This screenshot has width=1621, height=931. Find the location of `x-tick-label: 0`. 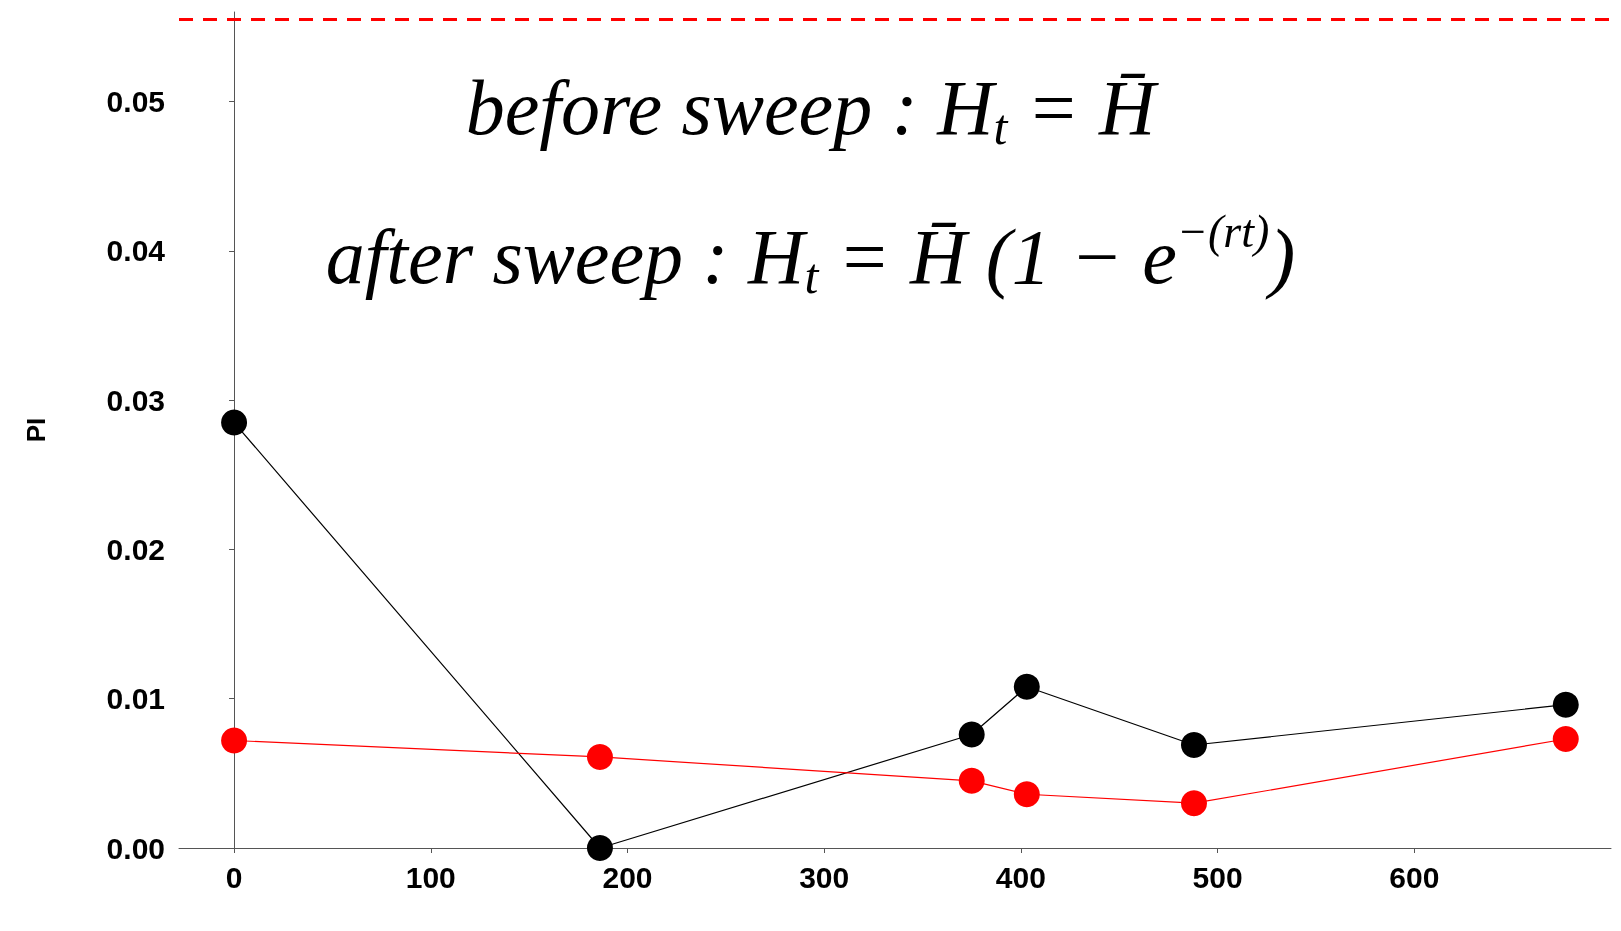

x-tick-label: 0 is located at coordinates (234, 877).